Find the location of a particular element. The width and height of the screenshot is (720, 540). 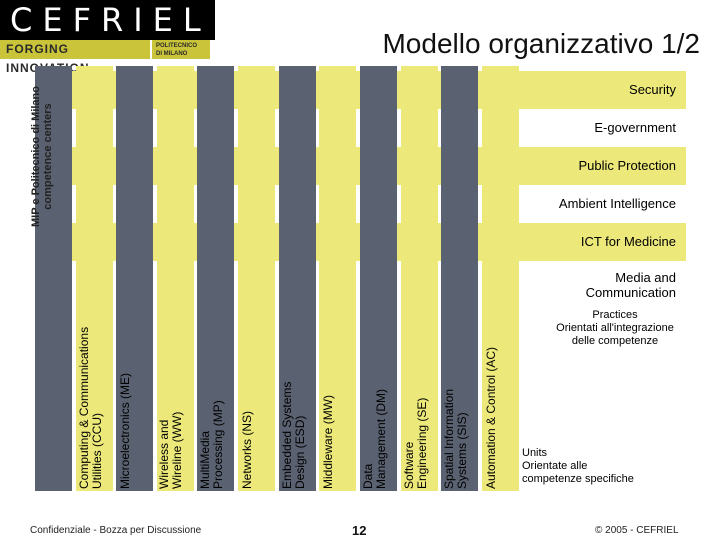

page-number: 12 is located at coordinates (359, 530).